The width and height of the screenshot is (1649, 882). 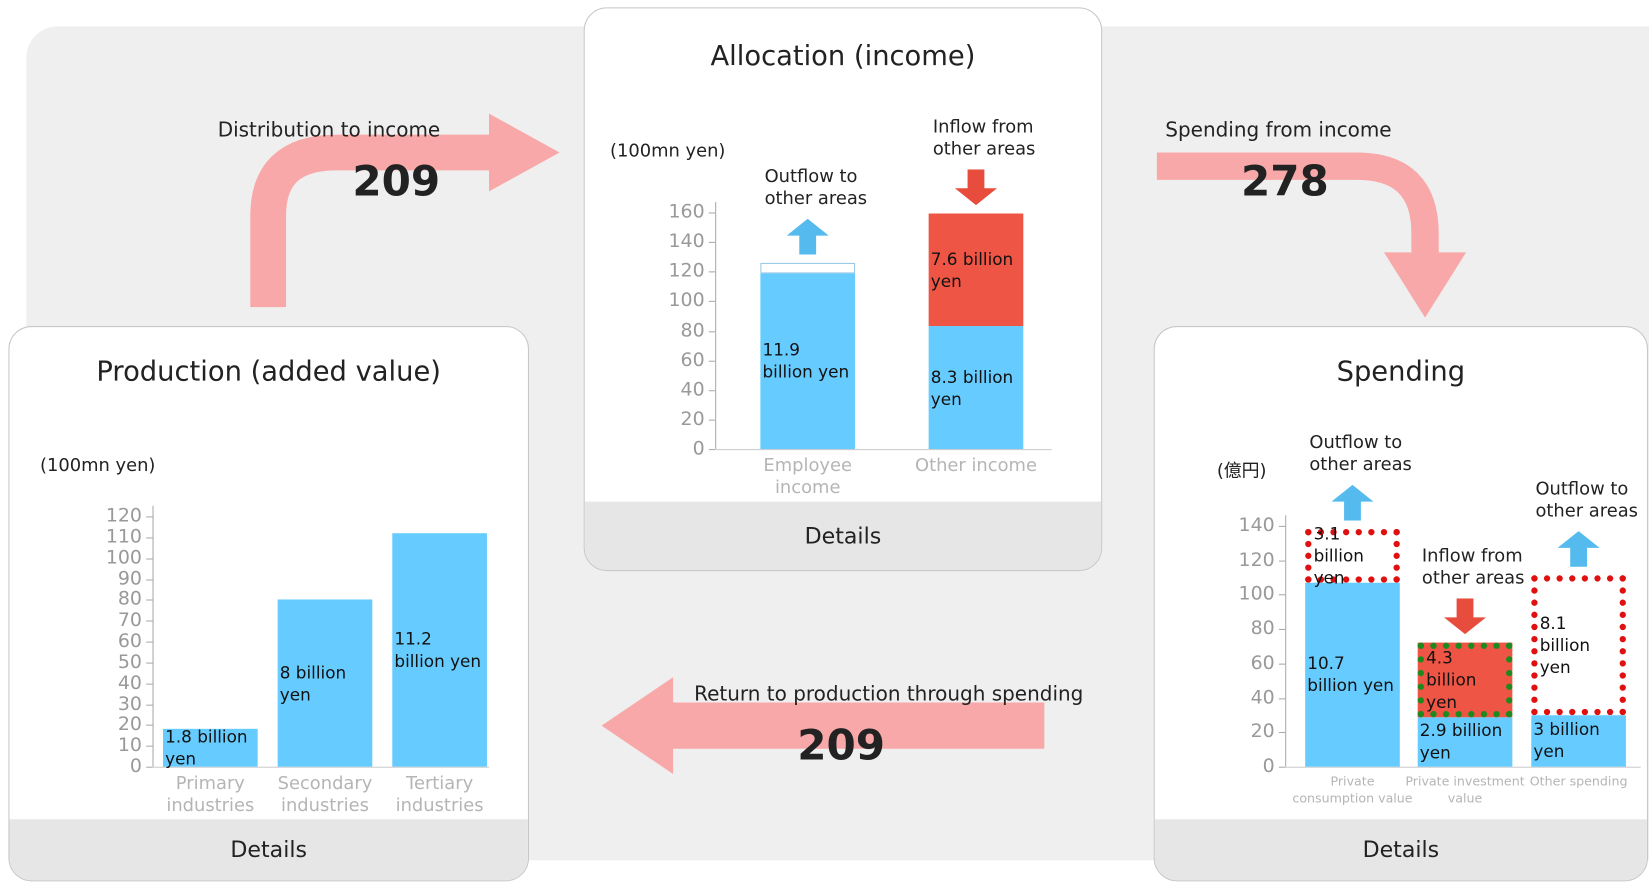 I want to click on flow-arrow-head, so click(x=637, y=726).